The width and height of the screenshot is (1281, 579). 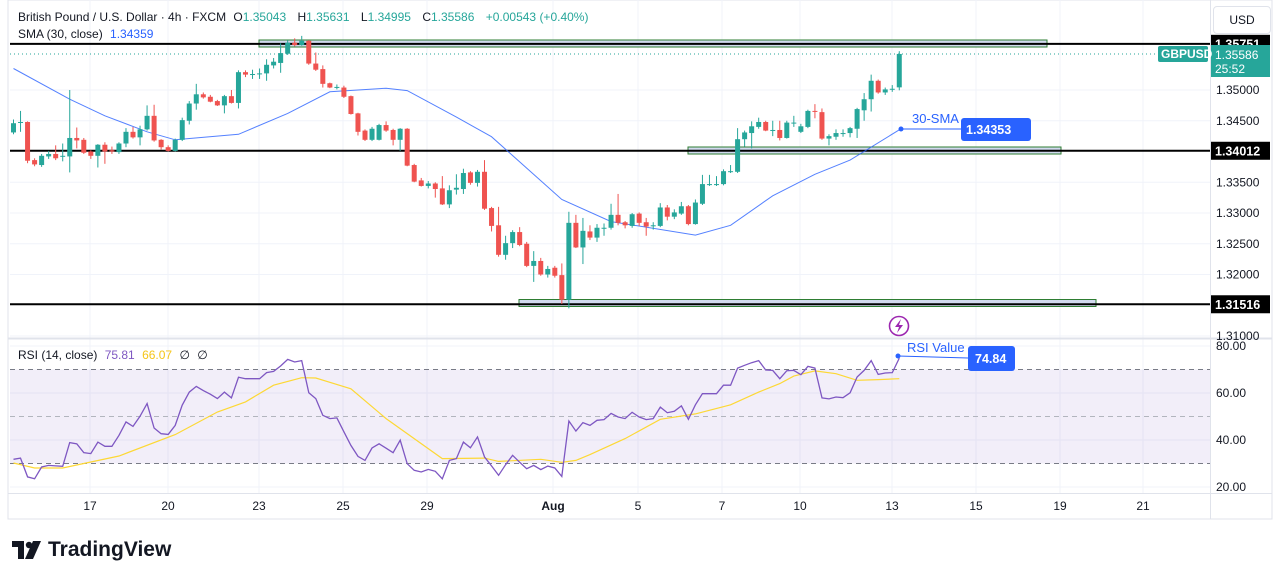 I want to click on time-axis: 17 20 23 25 29 Aug 5 7 10 13 15 19 21, so click(x=616, y=506).